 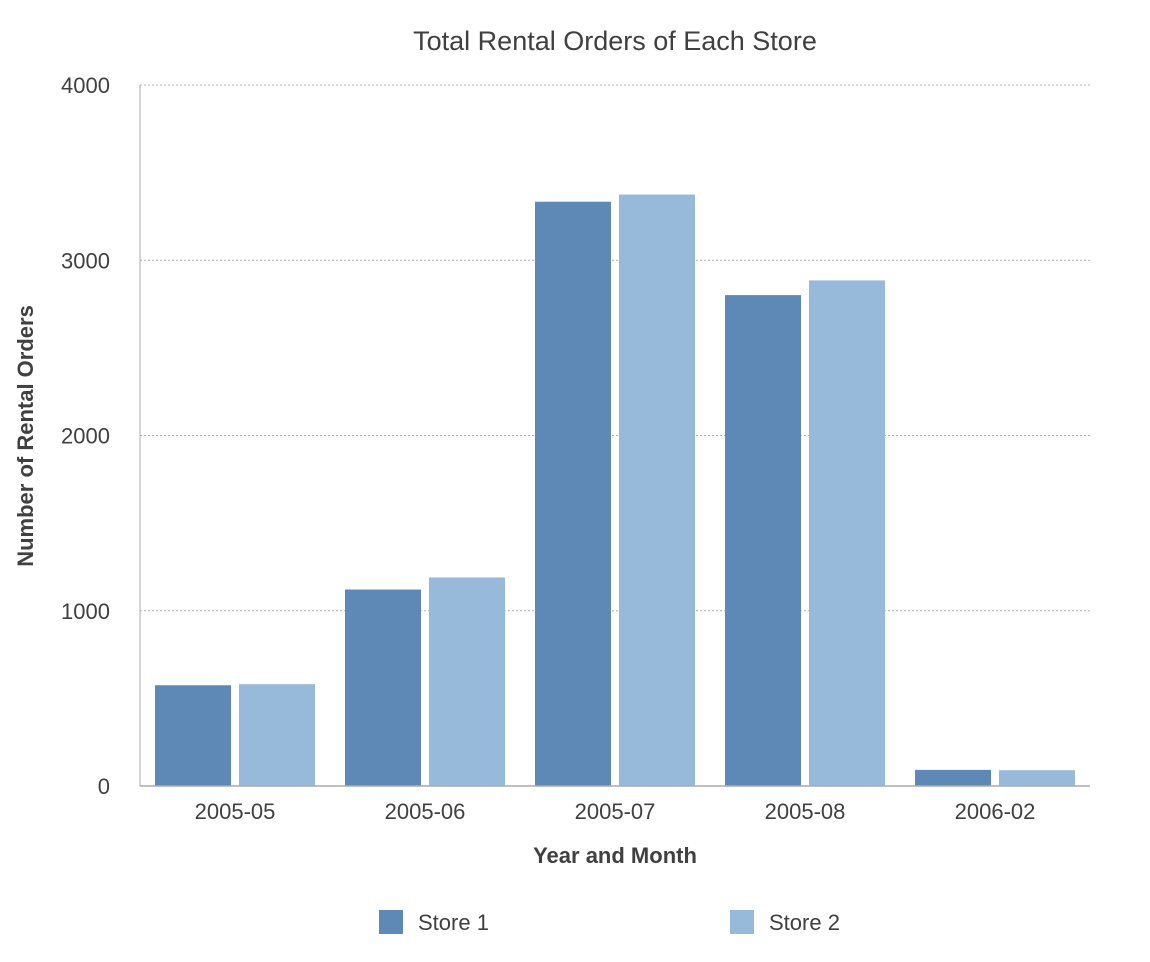 What do you see at coordinates (615, 855) in the screenshot?
I see `x-axis-label: Year and Month` at bounding box center [615, 855].